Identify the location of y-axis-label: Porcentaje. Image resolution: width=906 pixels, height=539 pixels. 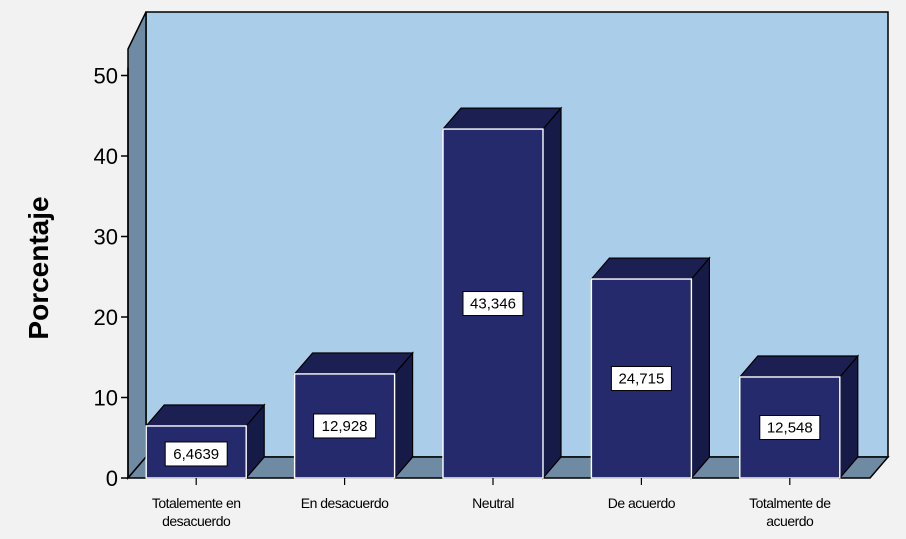
(38, 267).